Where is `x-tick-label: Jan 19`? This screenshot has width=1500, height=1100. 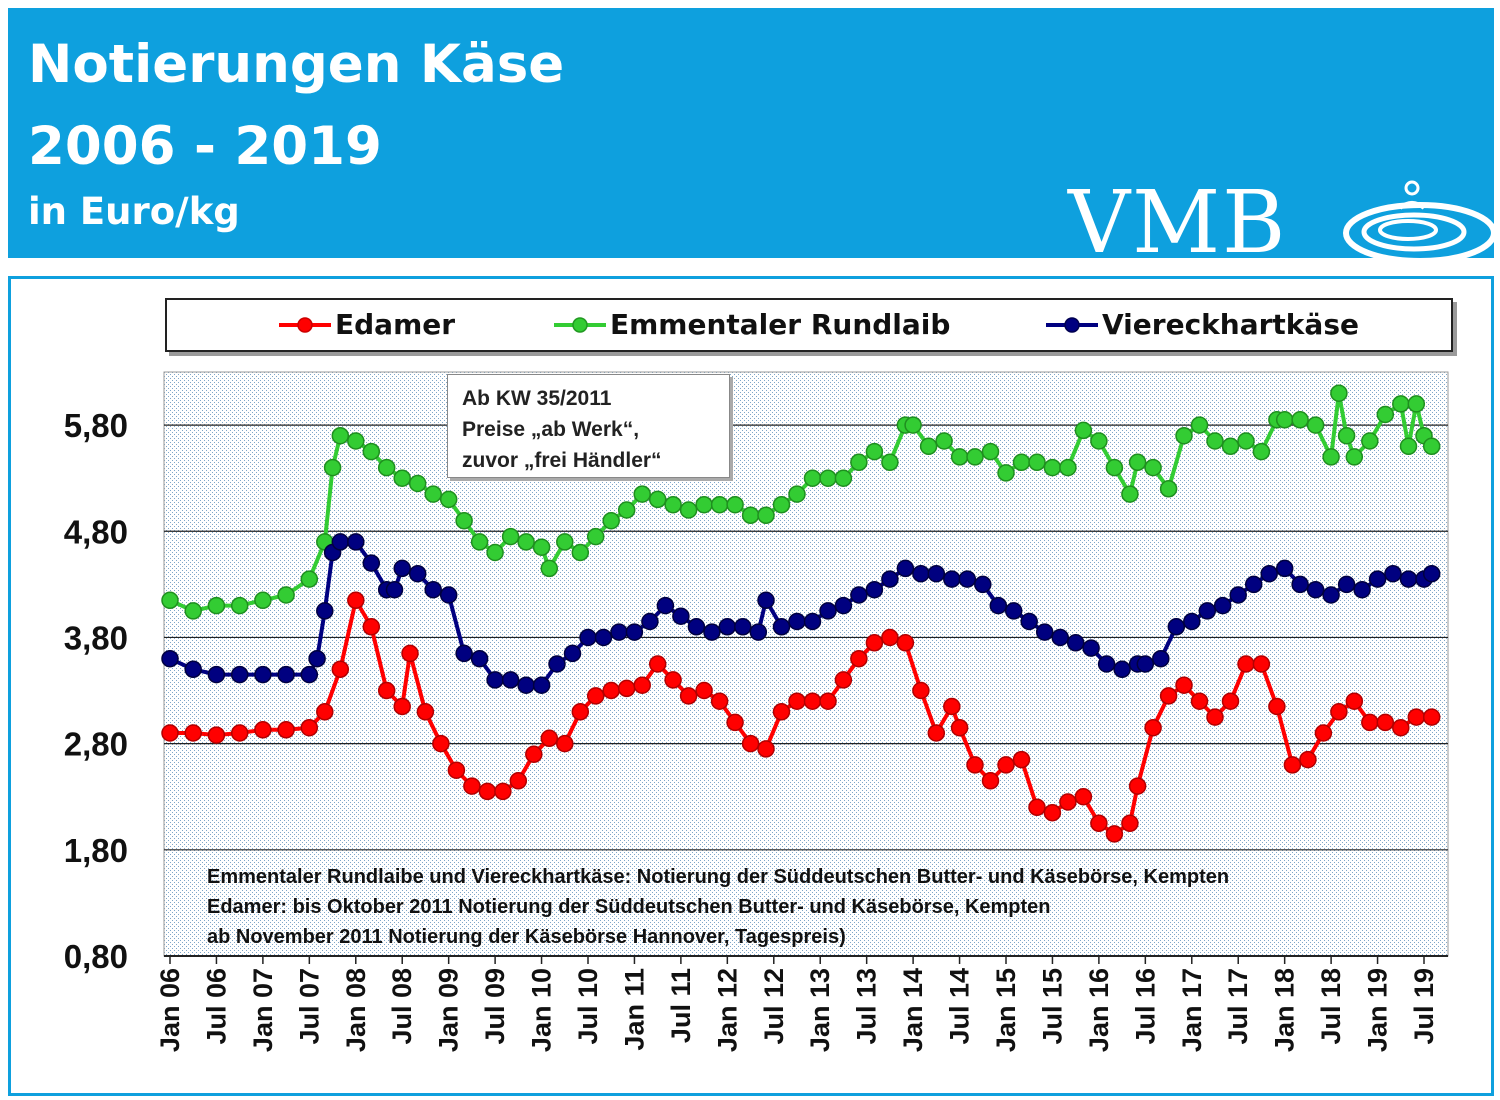 x-tick-label: Jan 19 is located at coordinates (1378, 1010).